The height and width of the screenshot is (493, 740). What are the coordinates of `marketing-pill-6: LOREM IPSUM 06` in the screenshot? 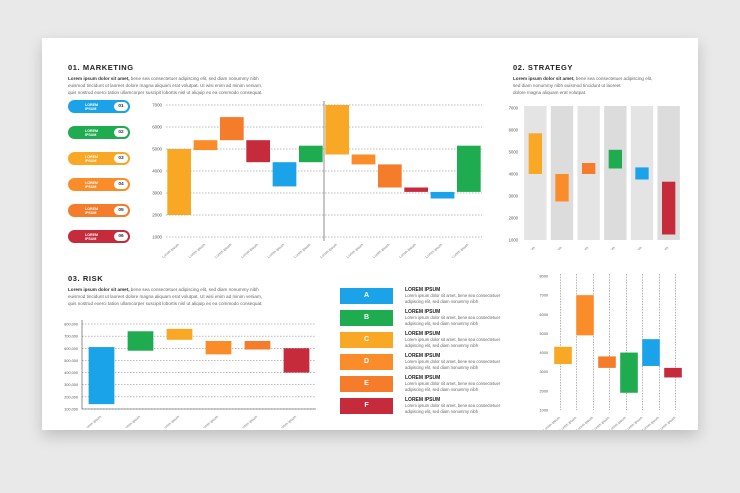 It's located at (99, 236).